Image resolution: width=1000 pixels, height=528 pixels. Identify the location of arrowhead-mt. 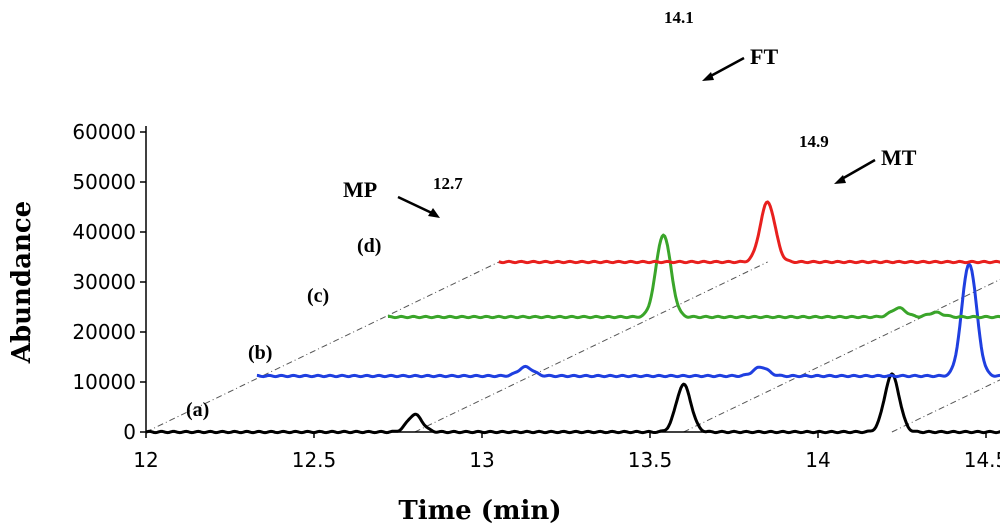
(840, 179).